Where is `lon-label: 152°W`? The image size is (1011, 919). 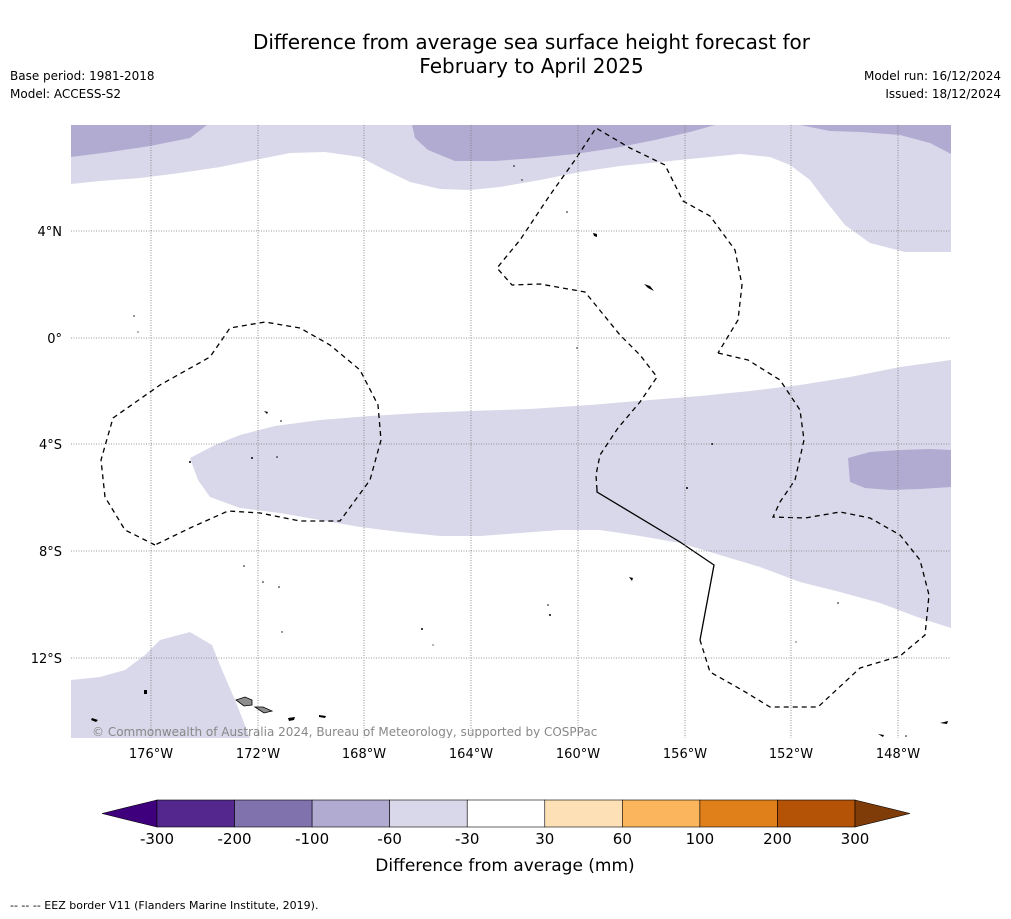 lon-label: 152°W is located at coordinates (791, 754).